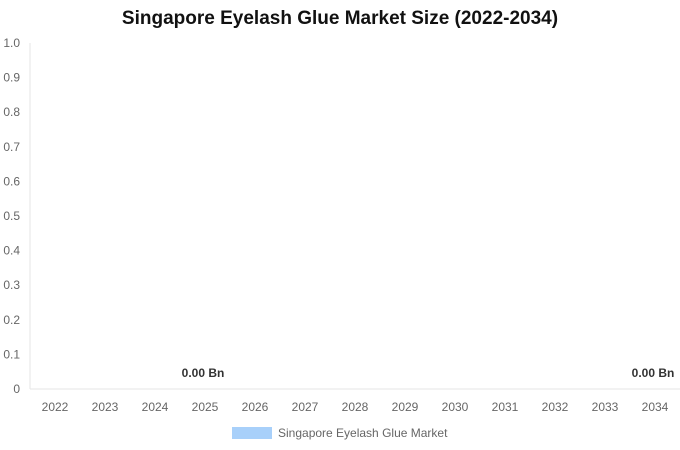 The width and height of the screenshot is (680, 450). I want to click on y-tick-label: 0.8, so click(11, 112).